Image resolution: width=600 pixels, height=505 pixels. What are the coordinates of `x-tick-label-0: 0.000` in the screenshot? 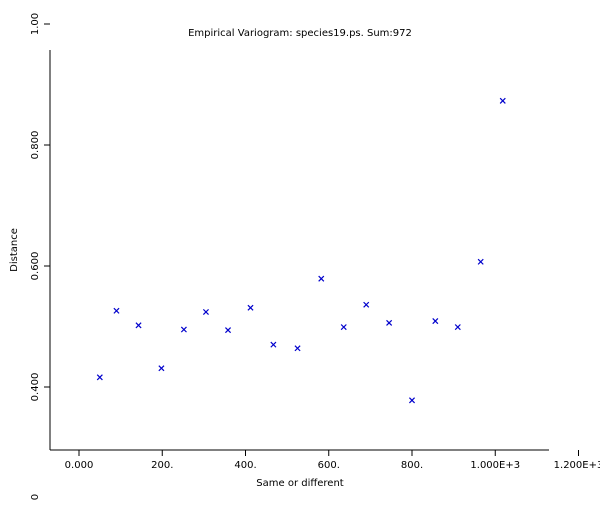 It's located at (79, 465).